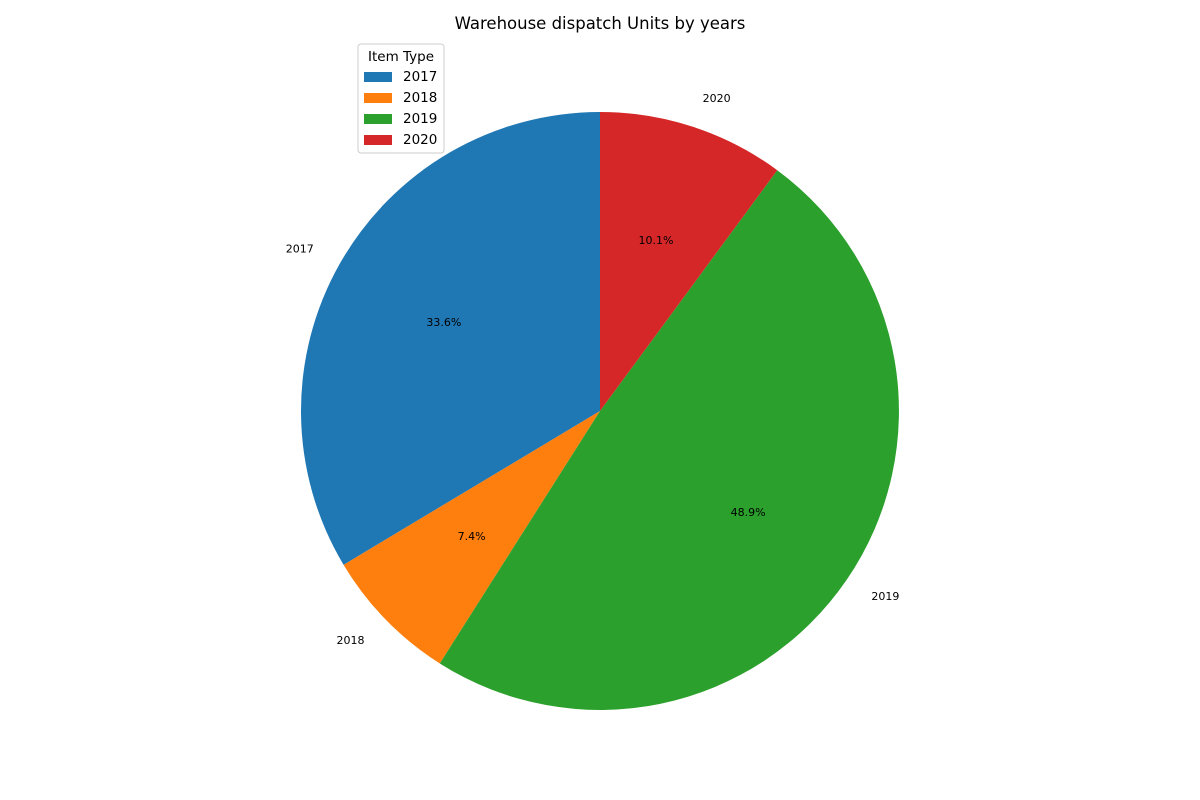 This screenshot has width=1200, height=800. I want to click on legend-frame, so click(401, 98).